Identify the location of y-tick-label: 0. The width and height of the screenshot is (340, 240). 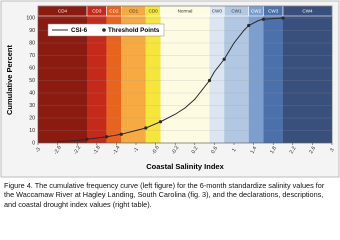
(33, 143).